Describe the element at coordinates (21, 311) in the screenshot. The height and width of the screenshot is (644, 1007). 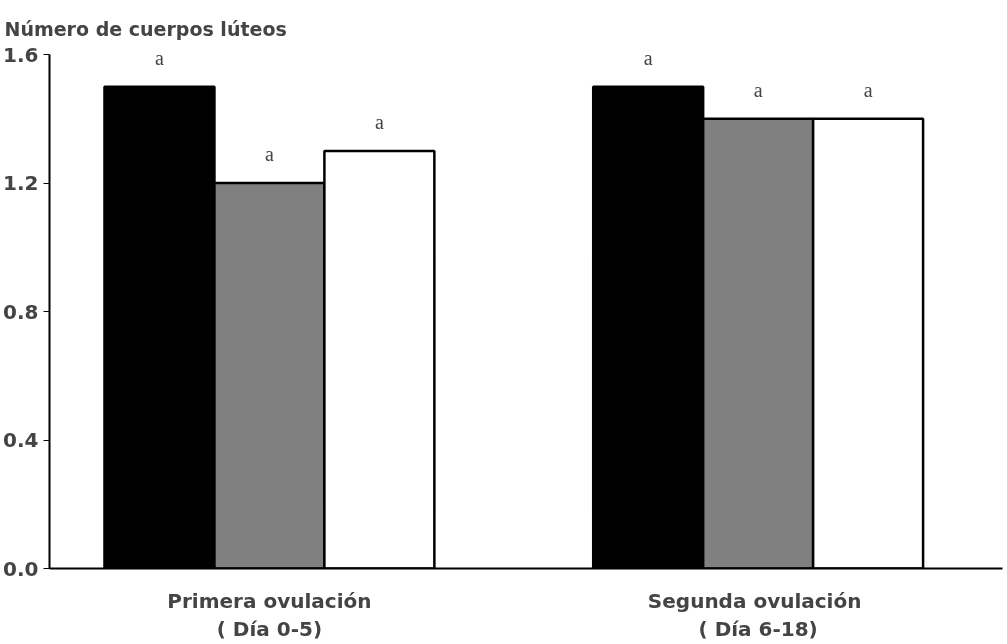
I see `y-tick-label: 0.8` at that location.